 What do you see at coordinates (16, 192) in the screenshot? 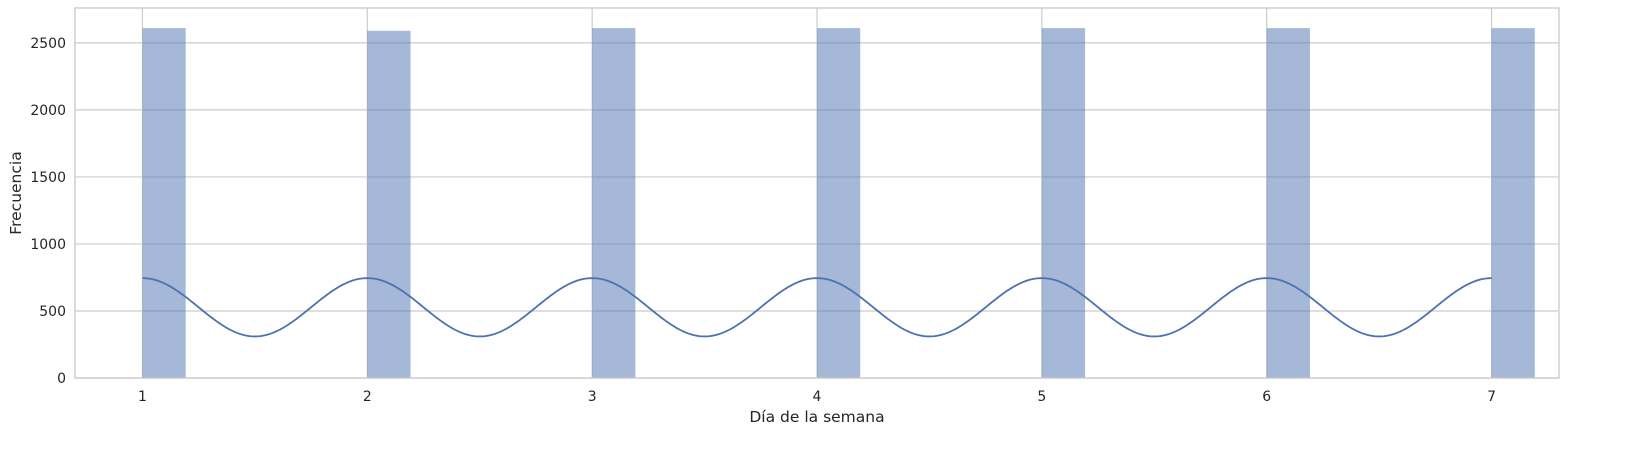
I see `y-axis-label: Frecuencia` at bounding box center [16, 192].